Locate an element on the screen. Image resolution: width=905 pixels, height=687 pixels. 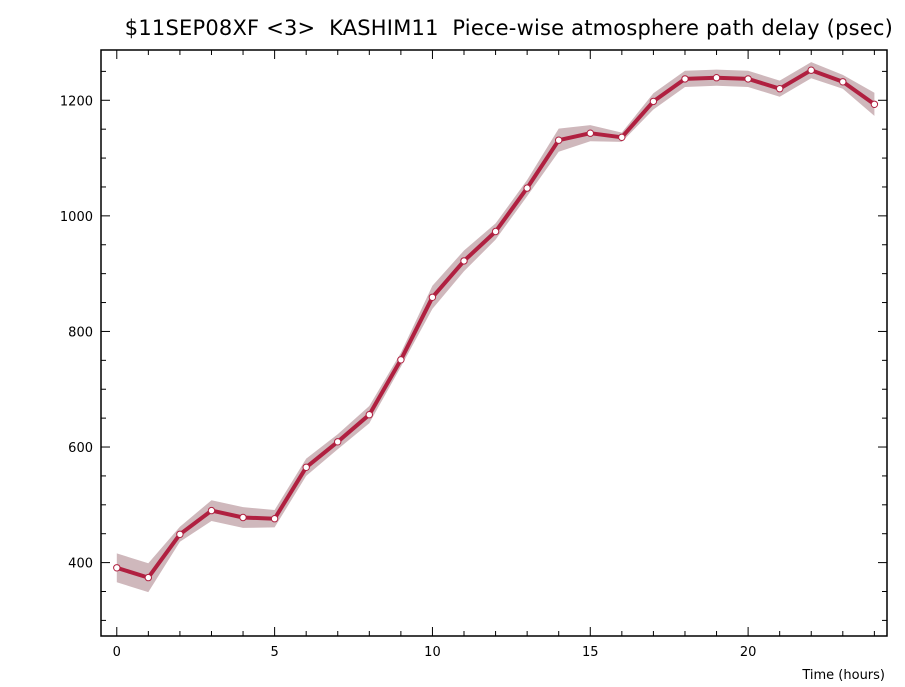
x-tick-label: 20 is located at coordinates (748, 652).